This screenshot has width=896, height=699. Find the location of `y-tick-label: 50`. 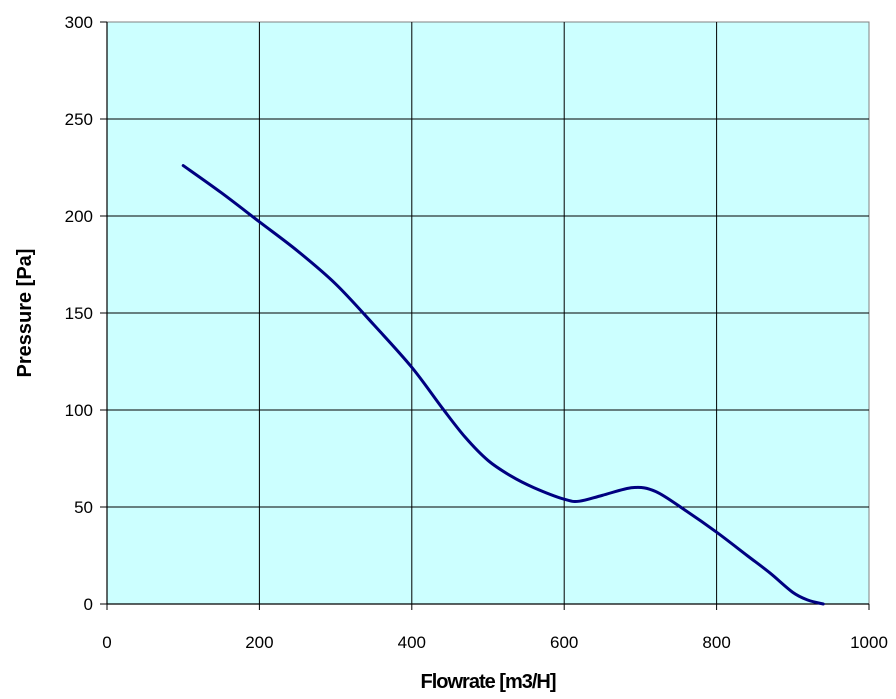

y-tick-label: 50 is located at coordinates (83, 507).